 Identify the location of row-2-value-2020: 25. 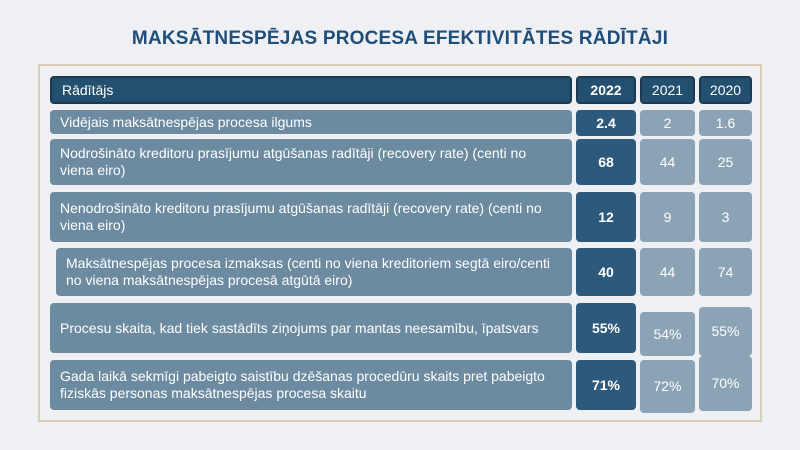
(725, 162).